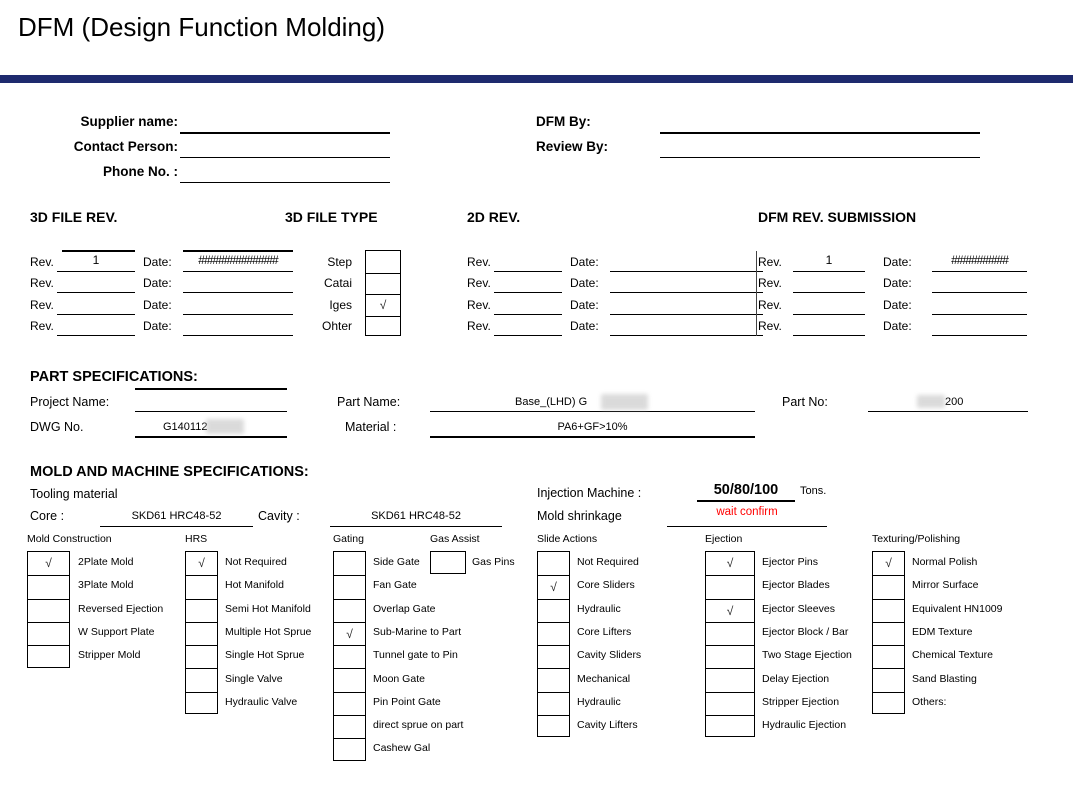 This screenshot has height=796, width=1073. Describe the element at coordinates (285, 125) in the screenshot. I see `supplier-name-field` at that location.